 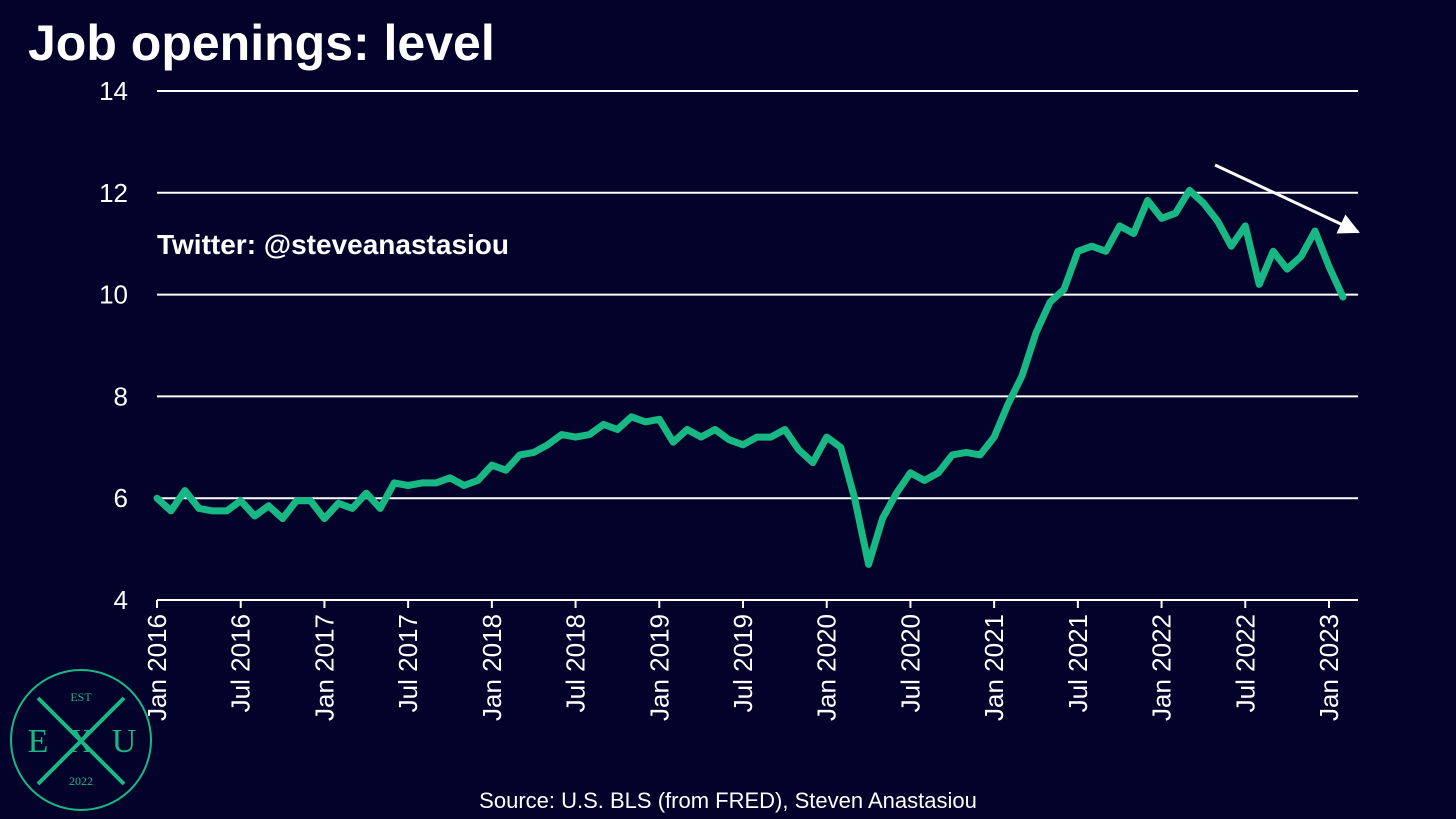 I want to click on logo-text: 2022, so click(x=81, y=781).